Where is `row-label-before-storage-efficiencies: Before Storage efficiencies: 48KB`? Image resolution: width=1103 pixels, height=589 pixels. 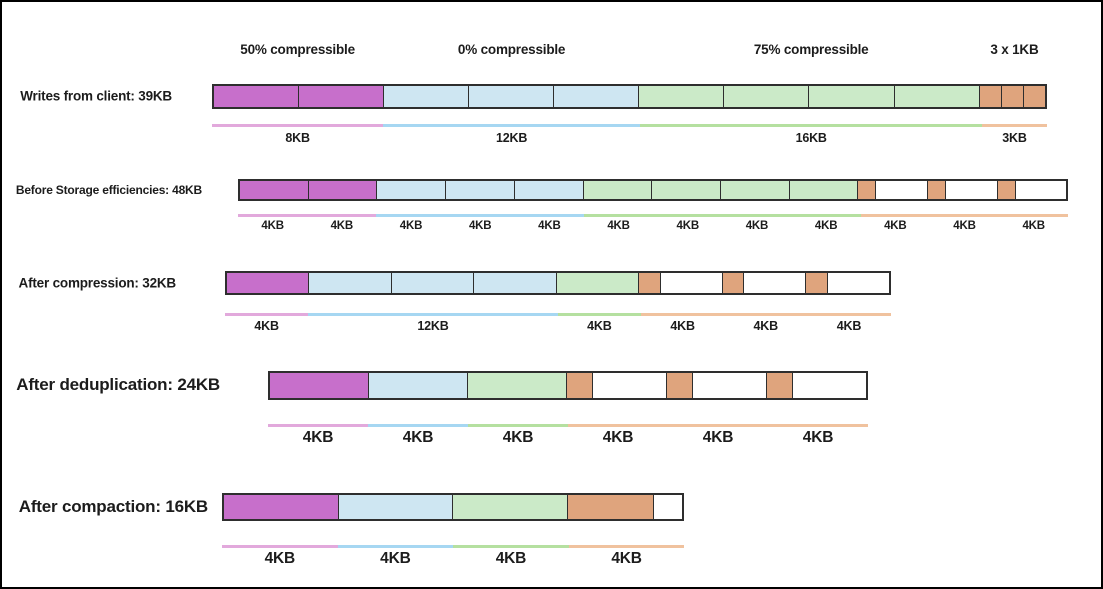
row-label-before-storage-efficiencies: Before Storage efficiencies: 48KB is located at coordinates (108, 190).